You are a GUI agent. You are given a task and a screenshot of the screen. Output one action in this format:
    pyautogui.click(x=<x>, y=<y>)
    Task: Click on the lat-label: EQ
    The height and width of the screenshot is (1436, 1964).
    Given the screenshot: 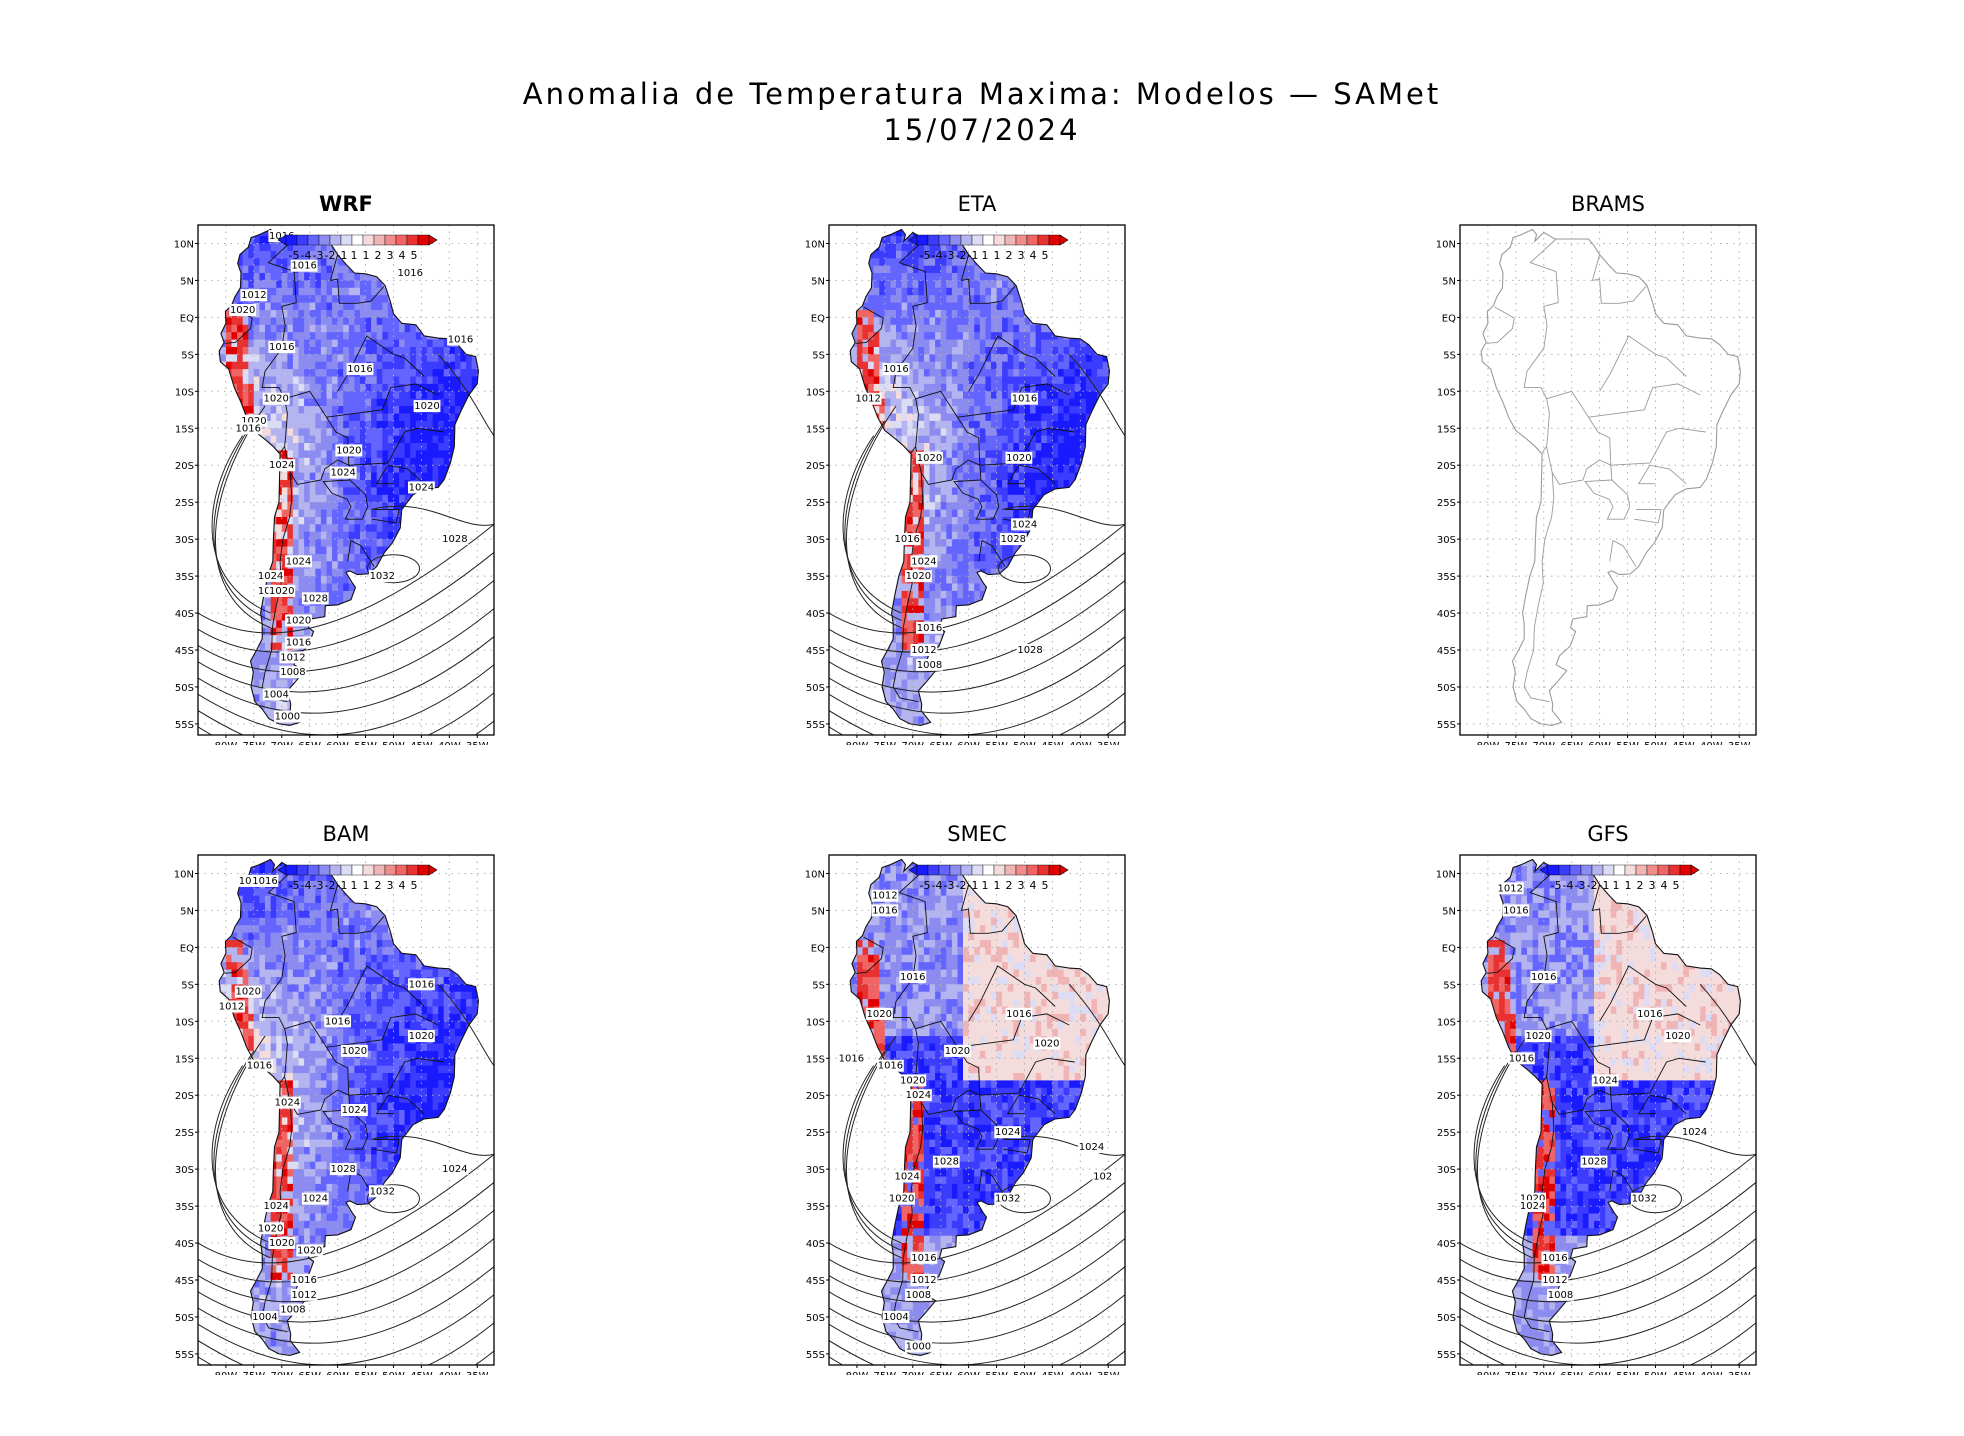 What is the action you would take?
    pyautogui.click(x=187, y=948)
    